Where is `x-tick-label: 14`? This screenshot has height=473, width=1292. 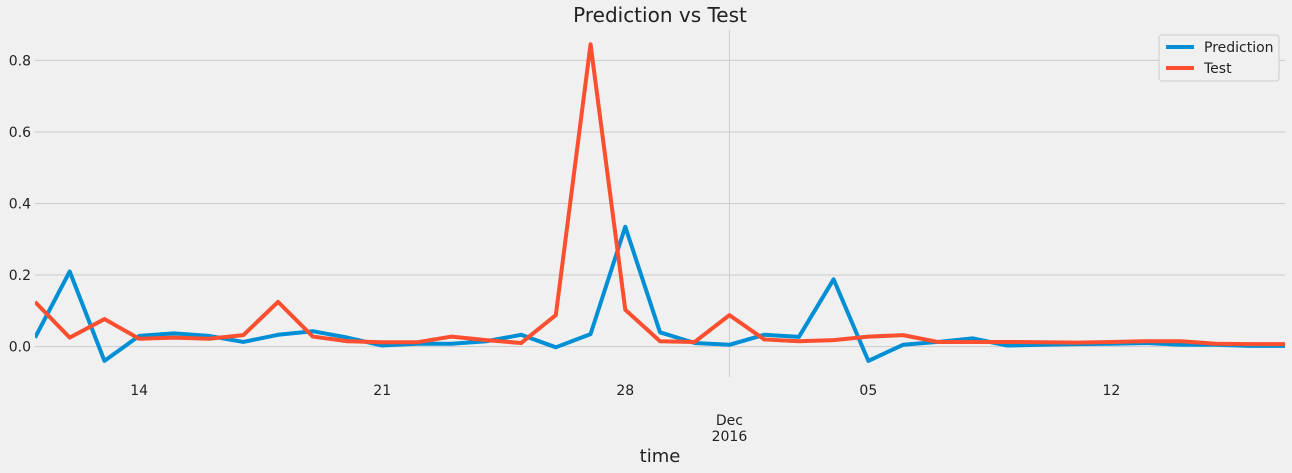
x-tick-label: 14 is located at coordinates (139, 391).